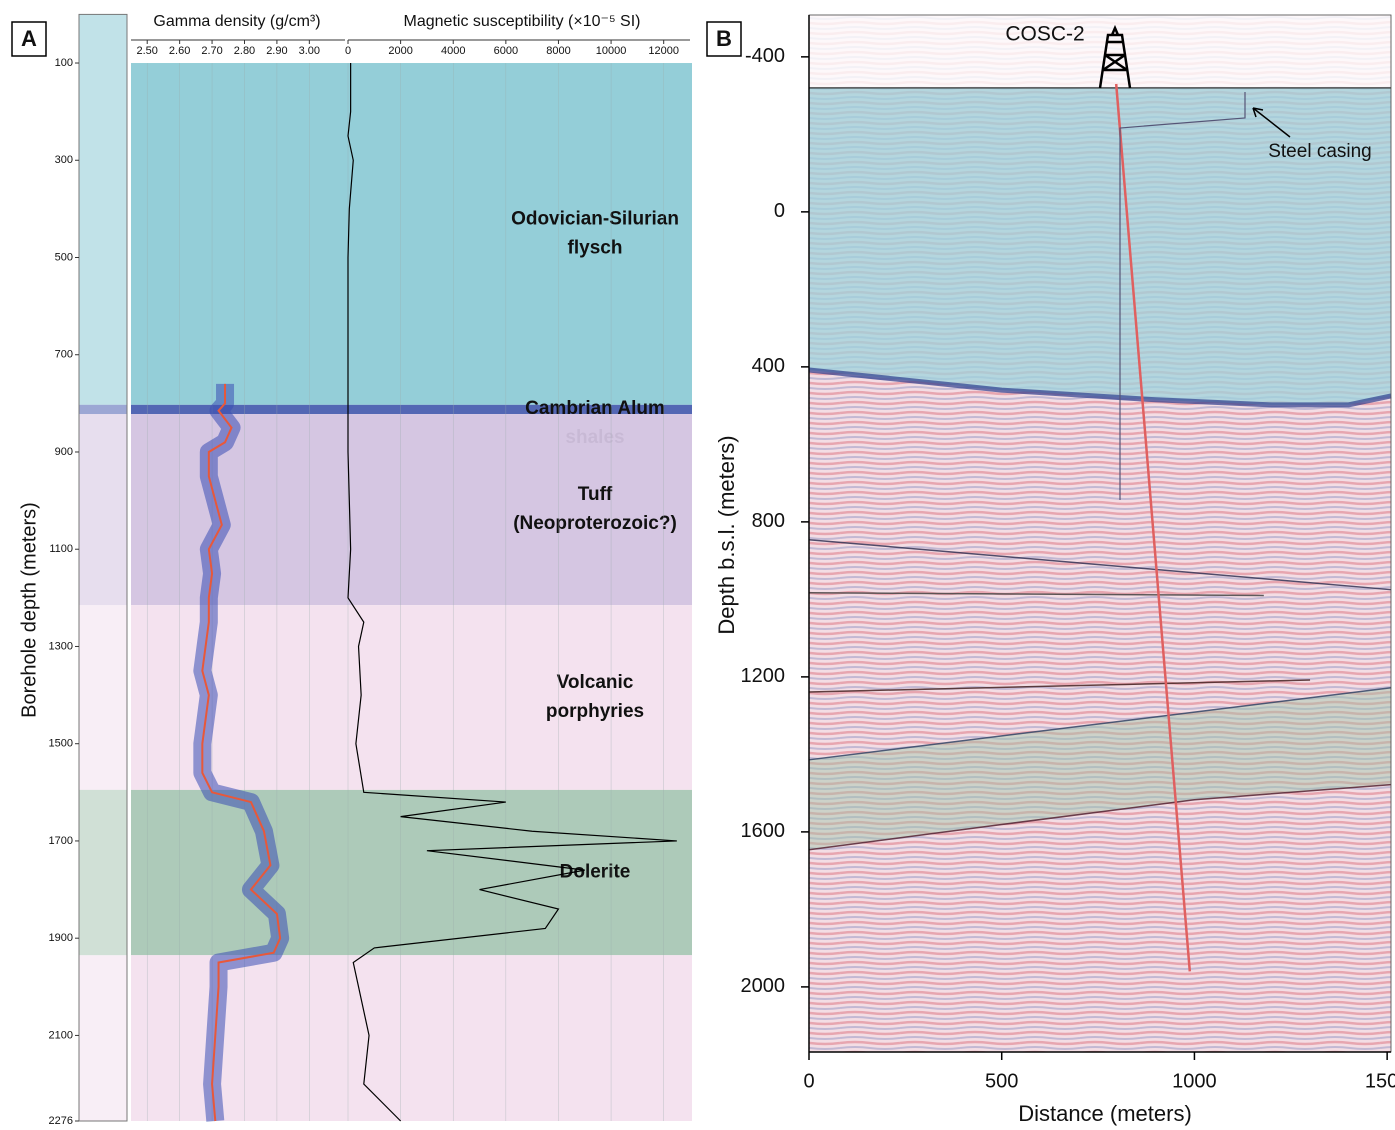  I want to click on panel-label: A, so click(29, 38).